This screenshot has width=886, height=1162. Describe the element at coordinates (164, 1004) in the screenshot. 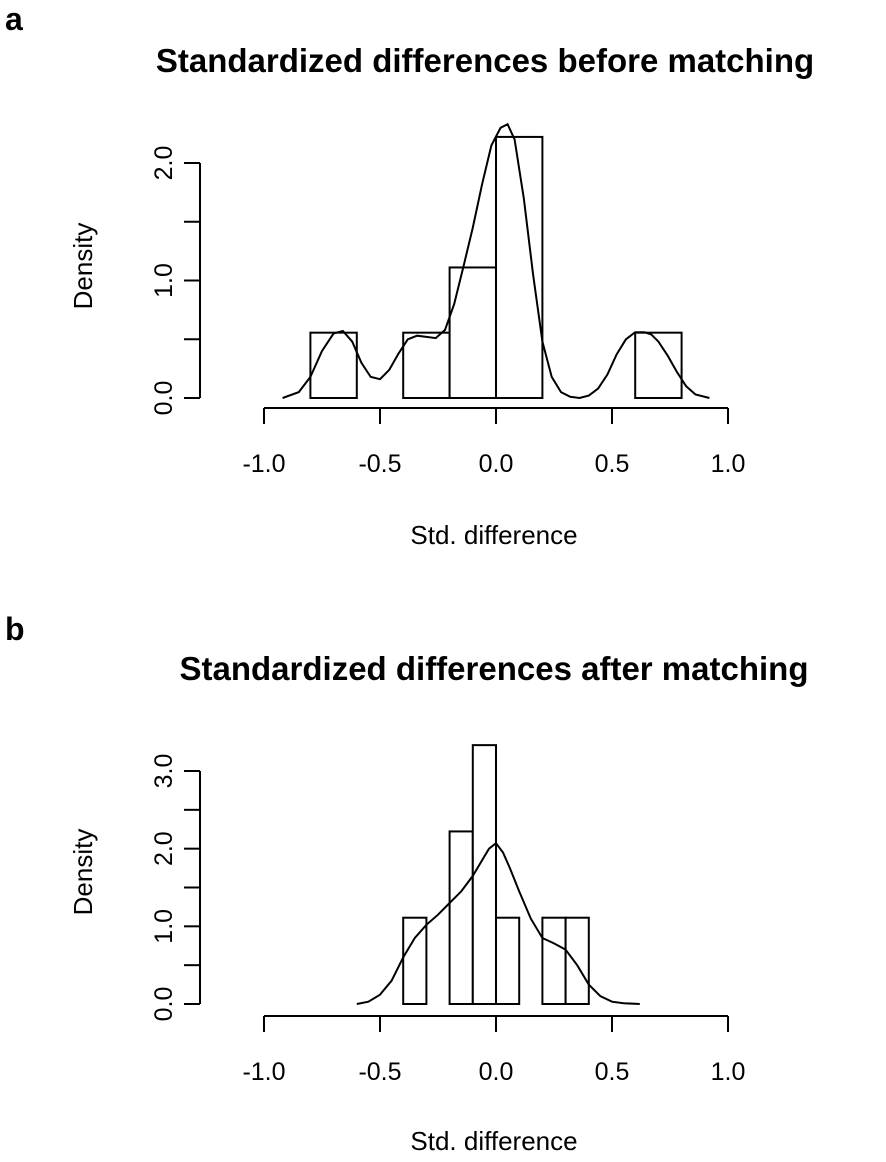

I see `y-tick-label-b-0: 0.0` at that location.